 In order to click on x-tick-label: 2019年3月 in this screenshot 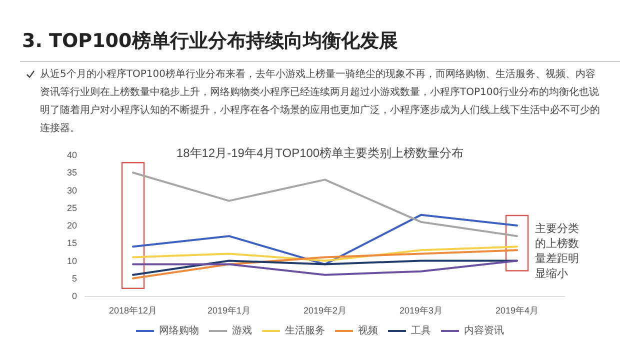, I will do `click(421, 311)`.